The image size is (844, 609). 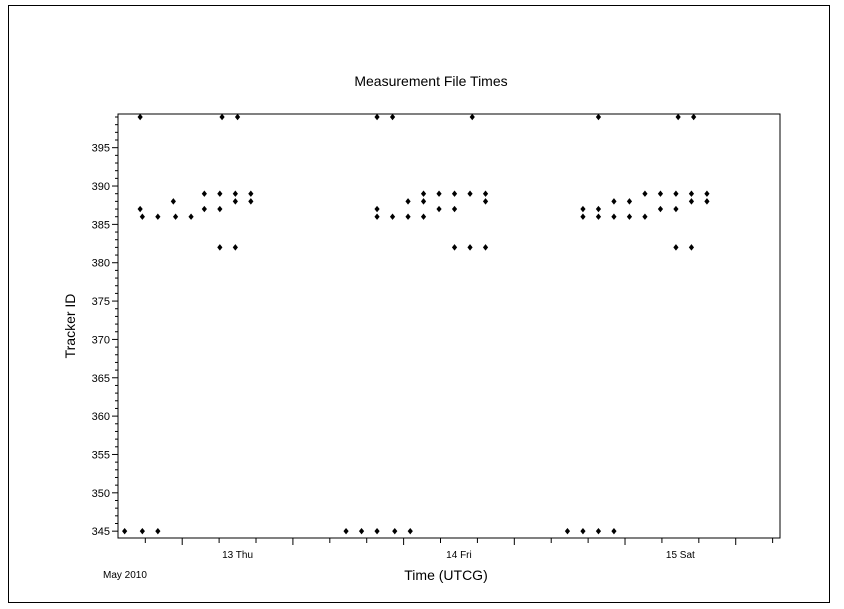 What do you see at coordinates (101, 149) in the screenshot?
I see `y-tick-label: 395` at bounding box center [101, 149].